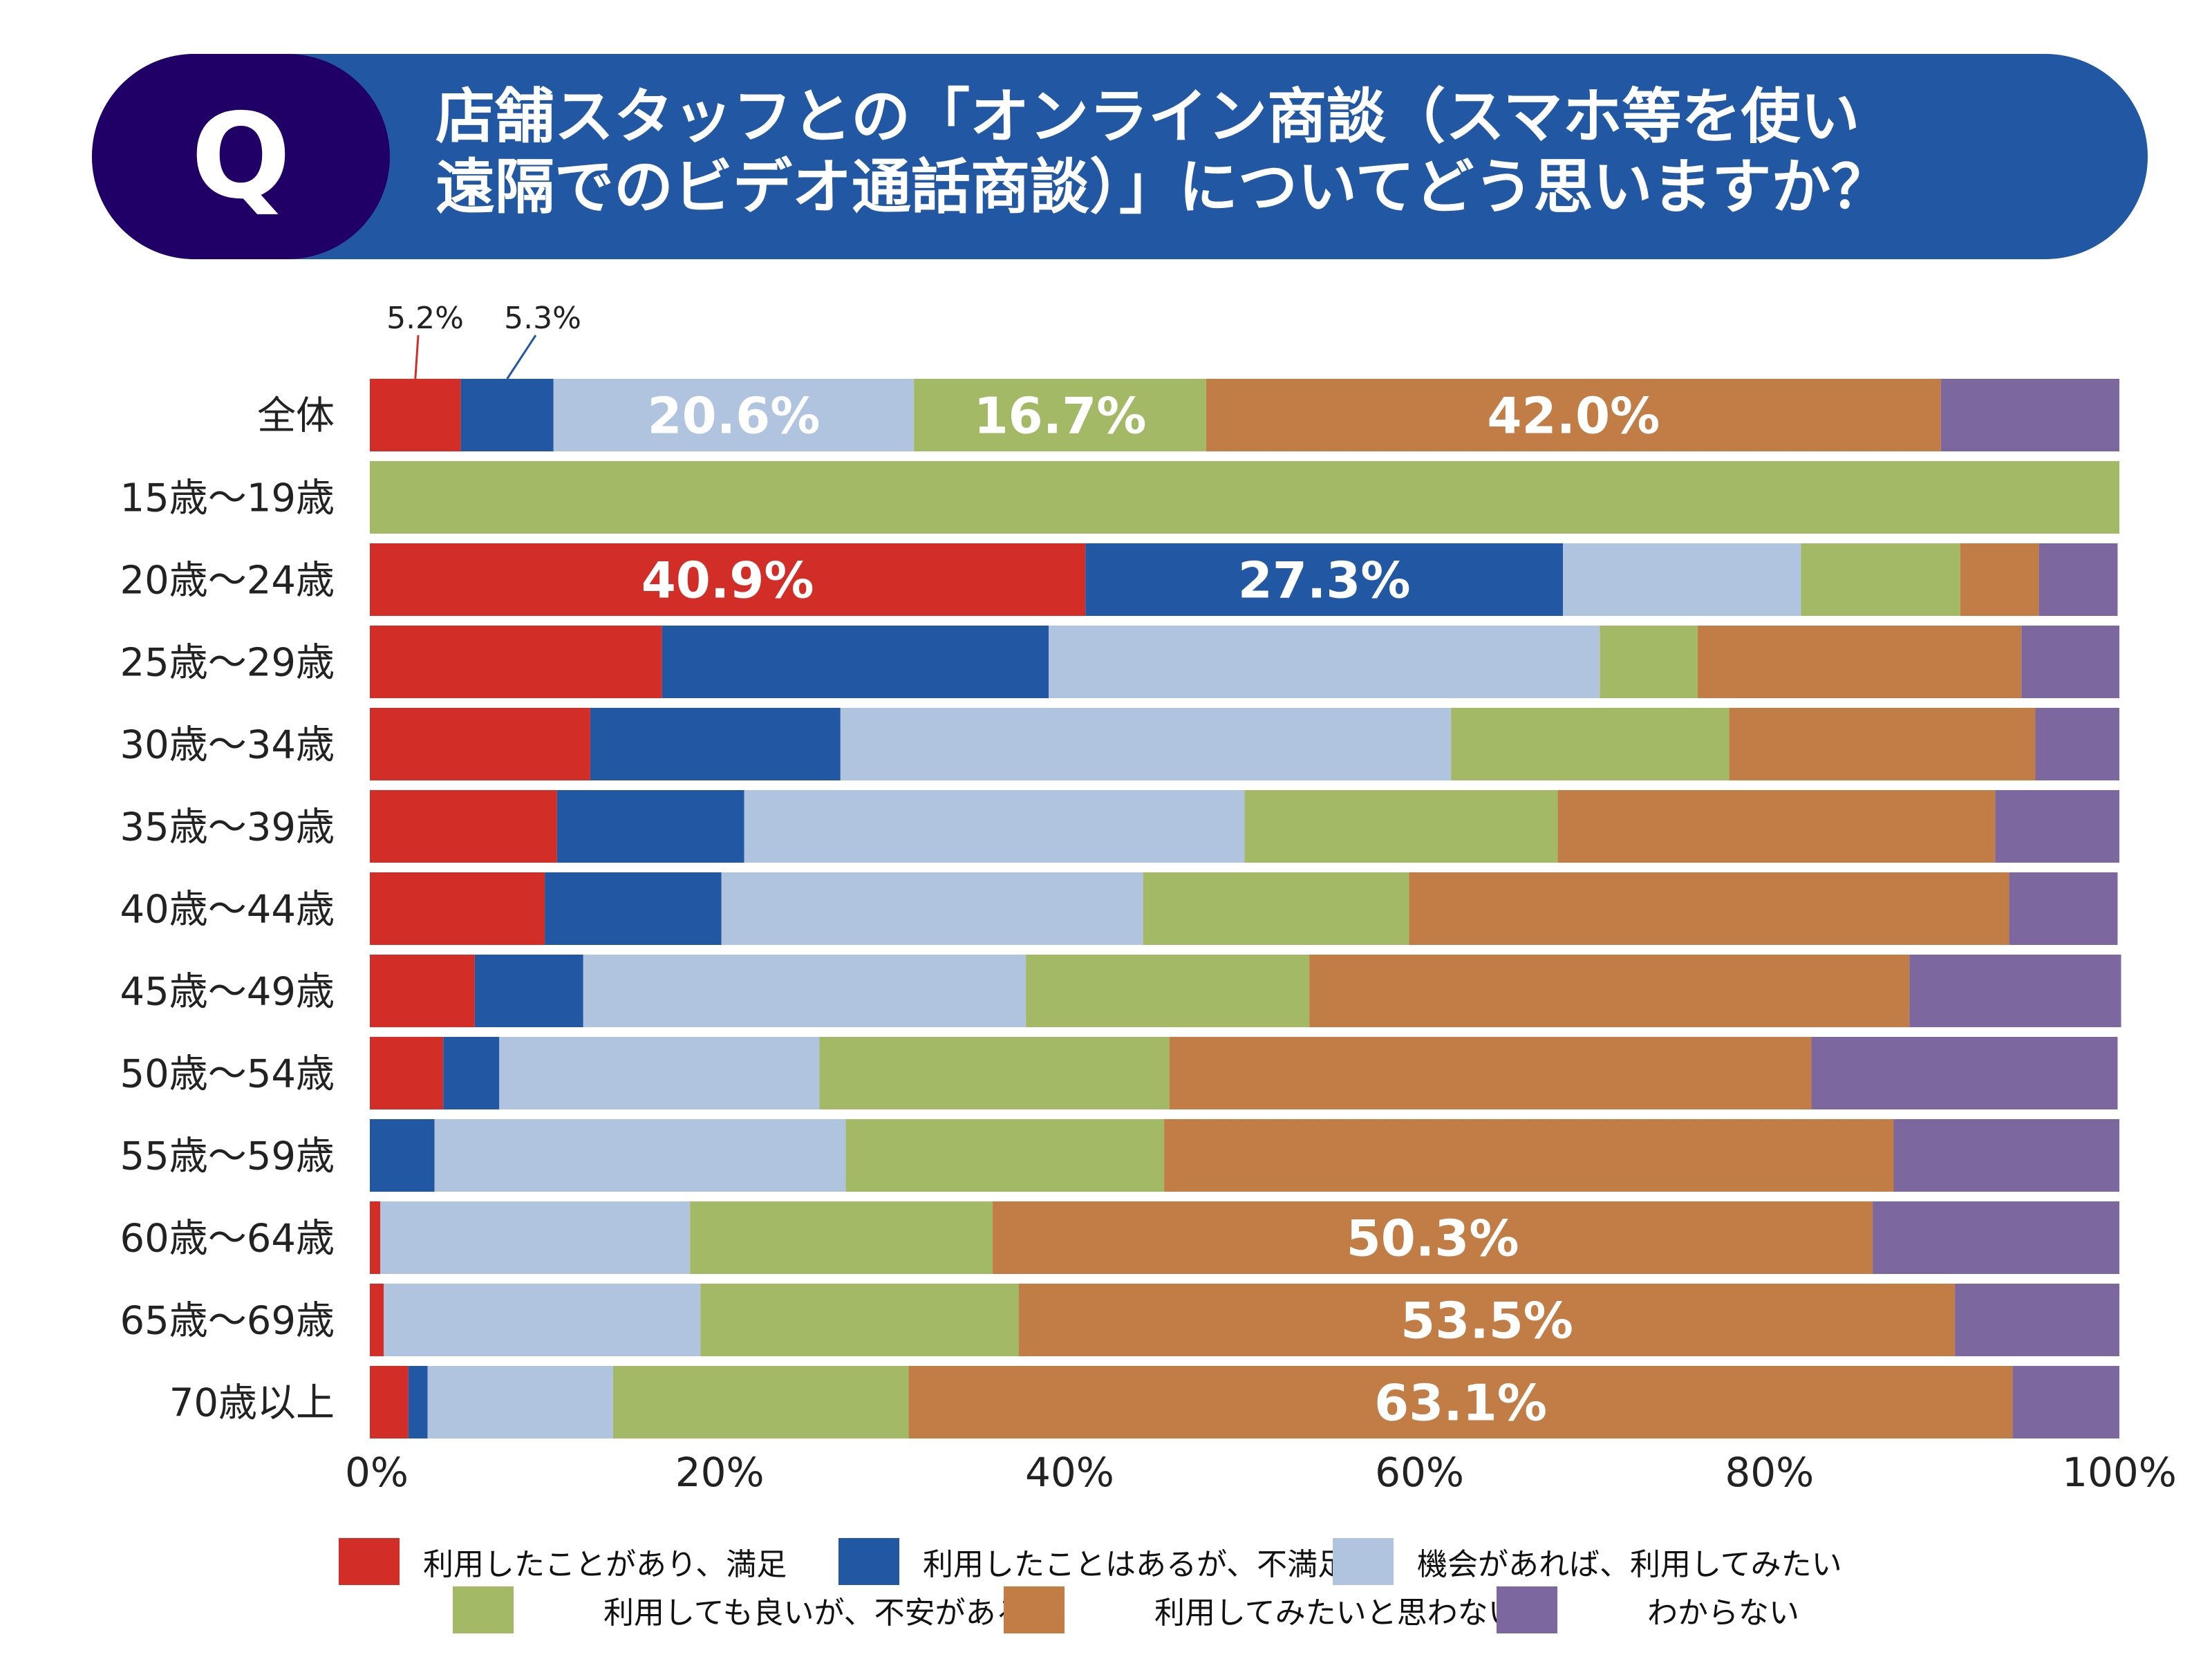  What do you see at coordinates (1337, 1613) in the screenshot?
I see `legend-label: 利用してみたいと思わない` at bounding box center [1337, 1613].